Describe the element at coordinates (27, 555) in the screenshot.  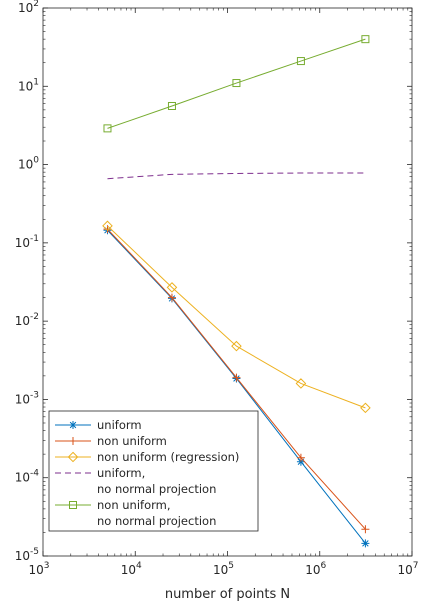
I see `y-tick-label: 10⁻⁵` at that location.